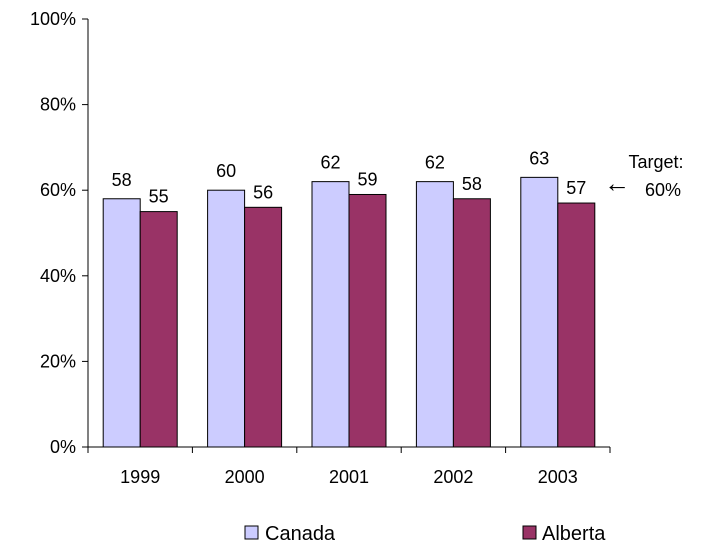  Describe the element at coordinates (644, 176) in the screenshot. I see `target-annotation: ← Target: 60%` at that location.